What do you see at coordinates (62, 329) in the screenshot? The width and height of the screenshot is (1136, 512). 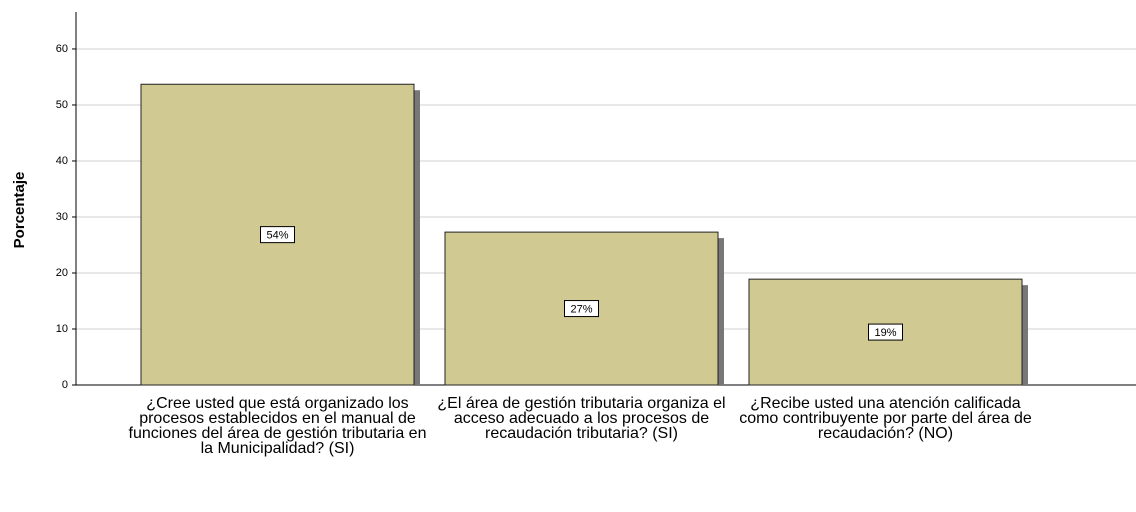 I see `y-tick-label: 10` at bounding box center [62, 329].